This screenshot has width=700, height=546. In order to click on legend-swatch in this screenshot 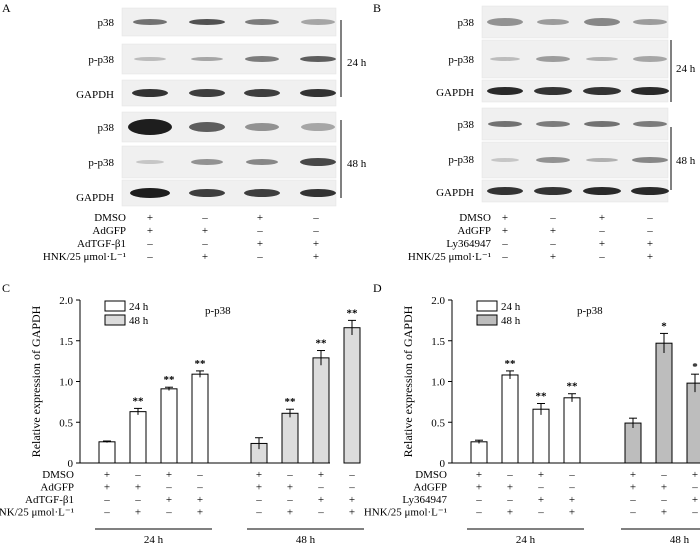, I will do `click(115, 320)`.